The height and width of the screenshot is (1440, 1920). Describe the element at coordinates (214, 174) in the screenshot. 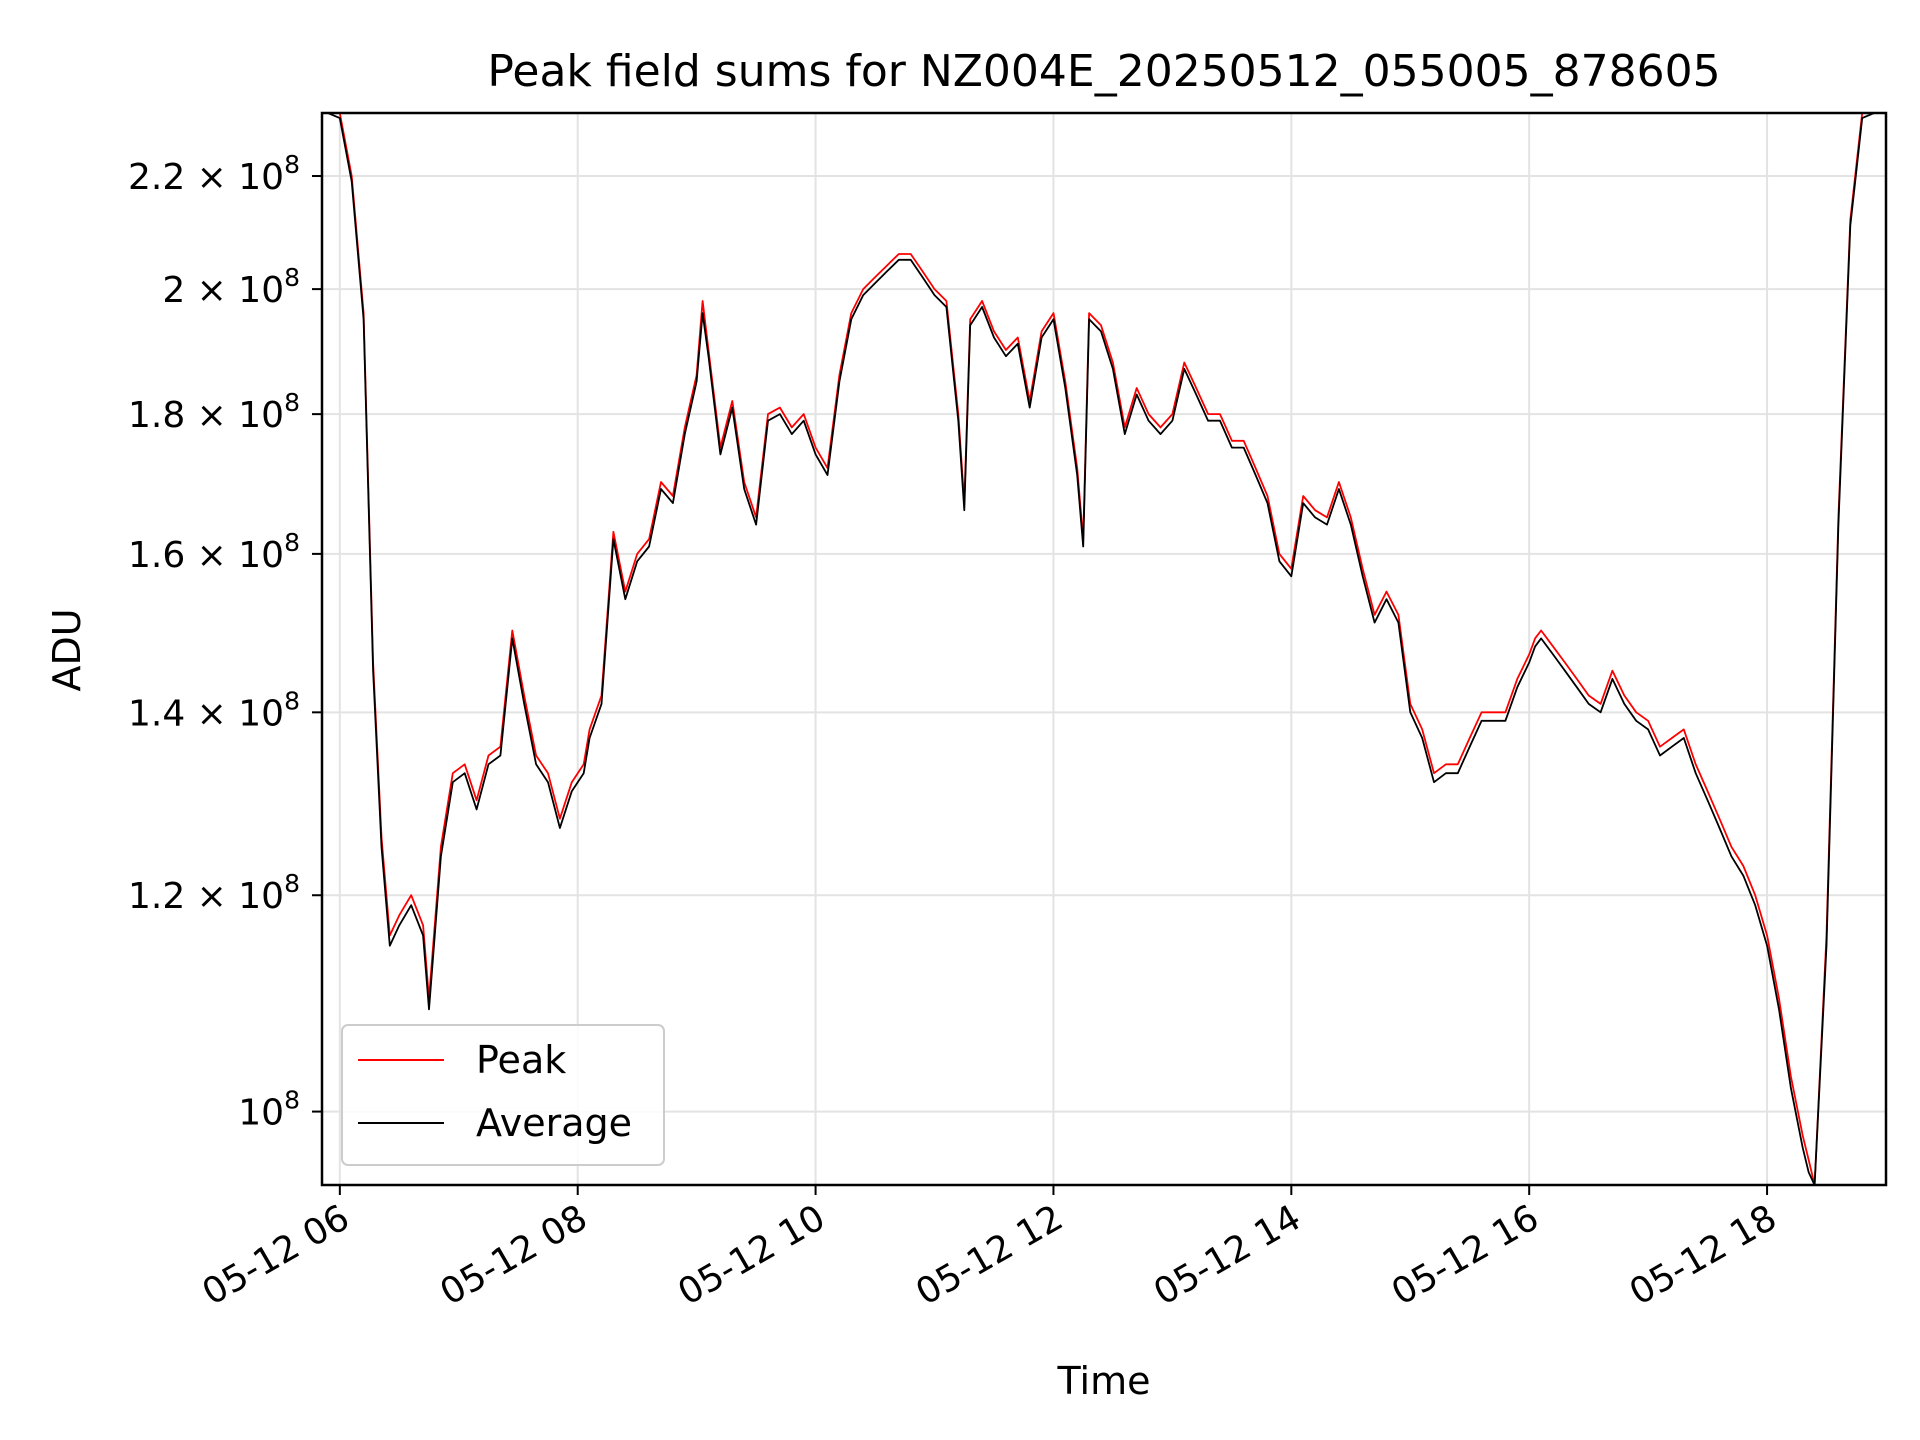

I see `y-tick-label: 2.2 × 108` at that location.